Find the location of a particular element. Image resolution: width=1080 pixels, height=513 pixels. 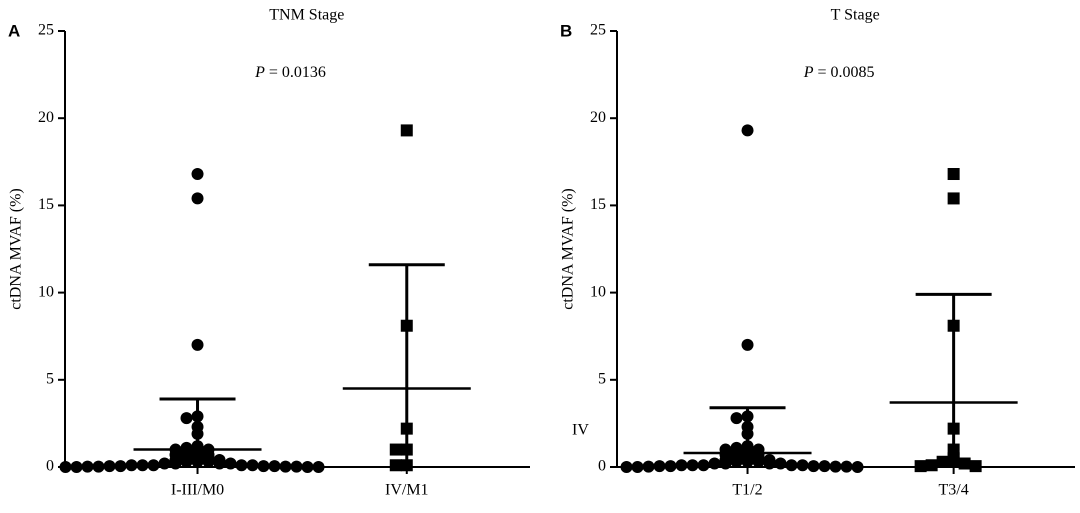

annotation: P = 0.0085 is located at coordinates (839, 72).